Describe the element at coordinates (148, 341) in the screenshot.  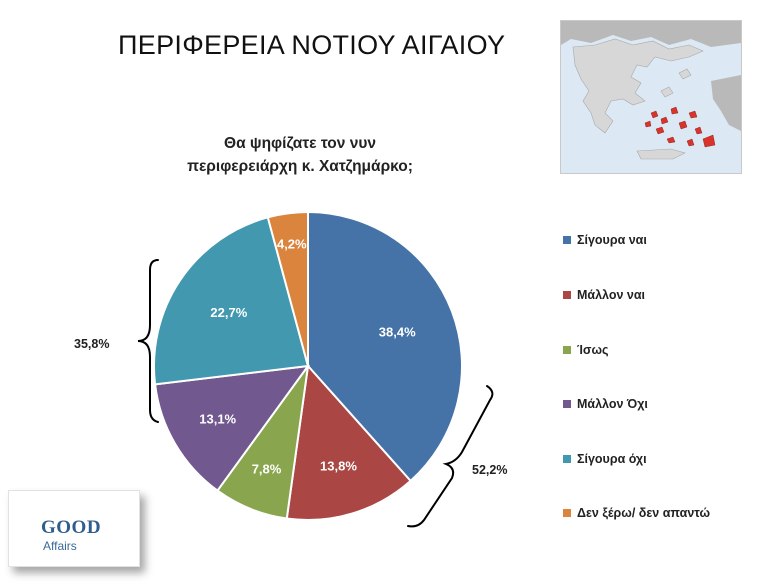
I see `group-brace-negative` at that location.